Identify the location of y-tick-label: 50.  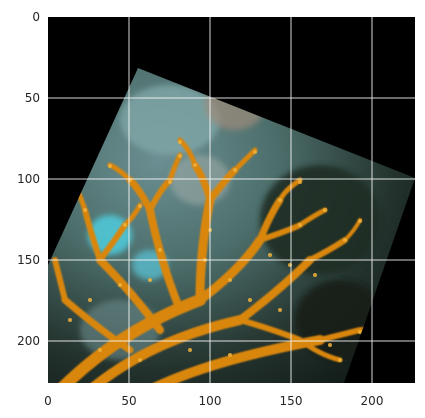
(32, 98).